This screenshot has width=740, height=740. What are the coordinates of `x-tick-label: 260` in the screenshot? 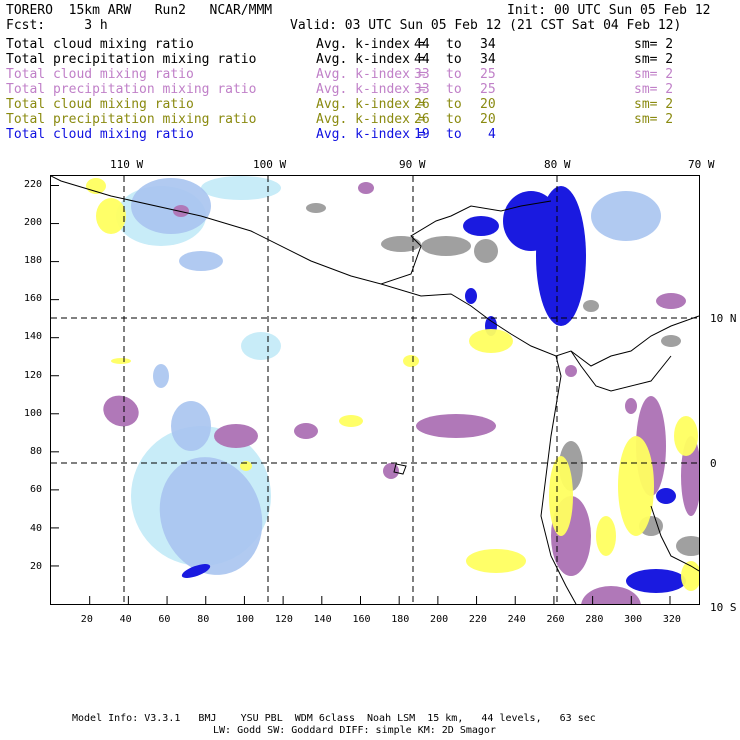 It's located at (555, 619).